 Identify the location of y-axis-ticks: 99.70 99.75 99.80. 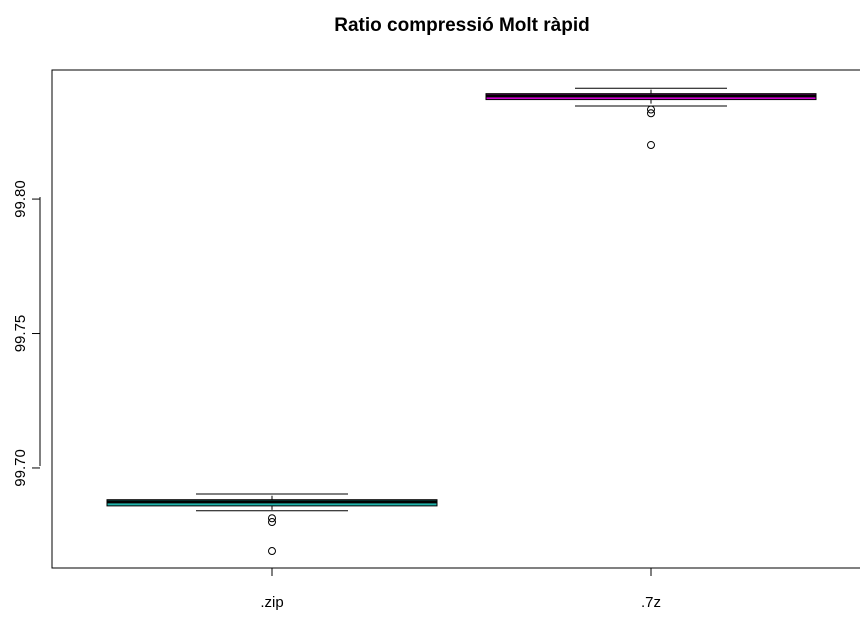
(26, 333).